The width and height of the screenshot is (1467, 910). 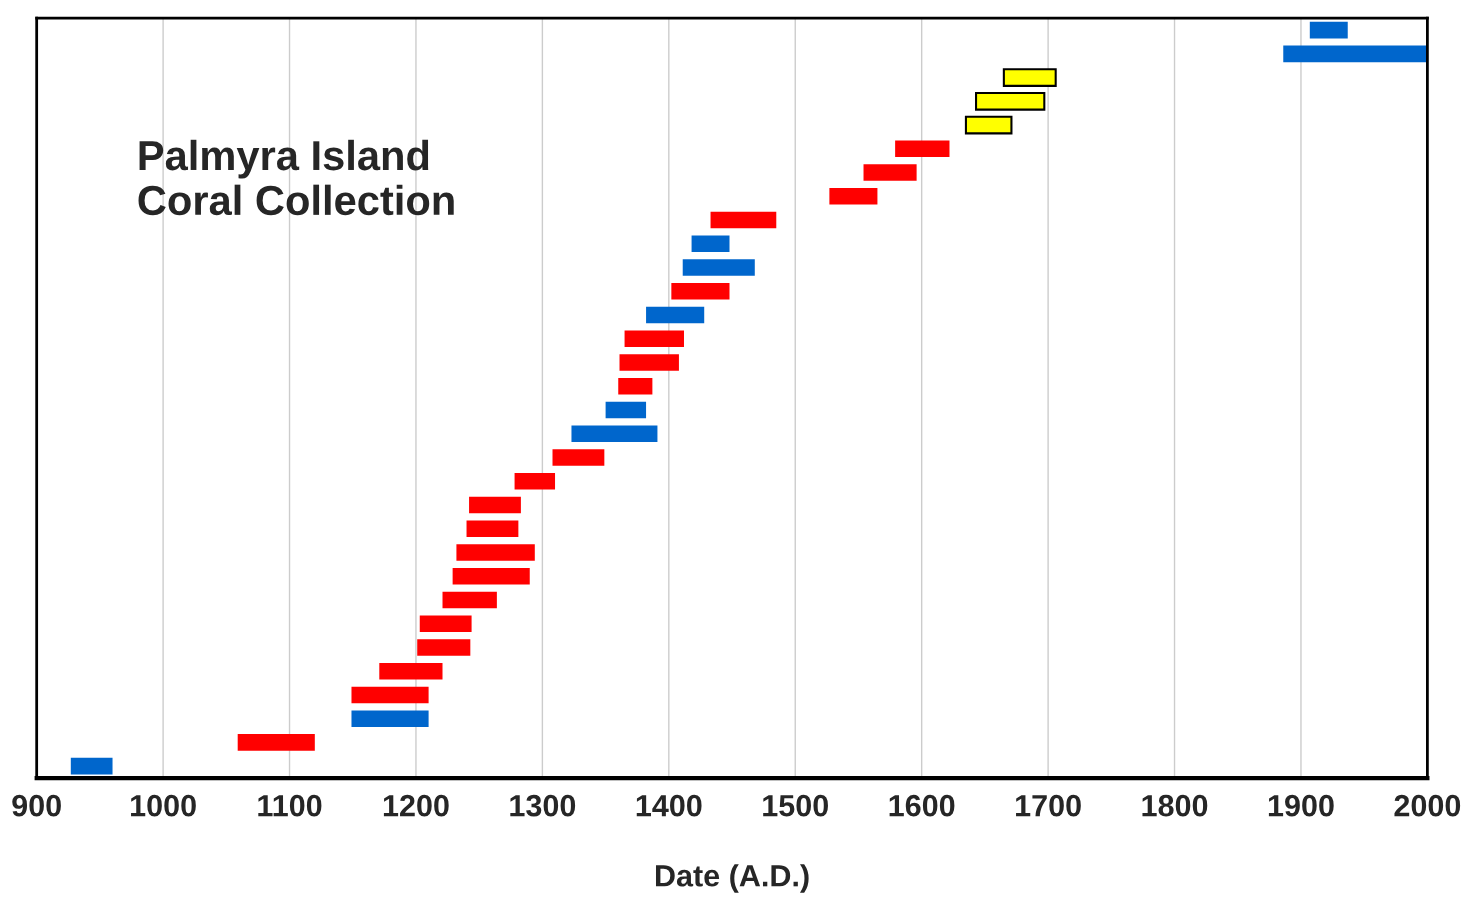 I want to click on x-tick-label: 900, so click(x=36, y=805).